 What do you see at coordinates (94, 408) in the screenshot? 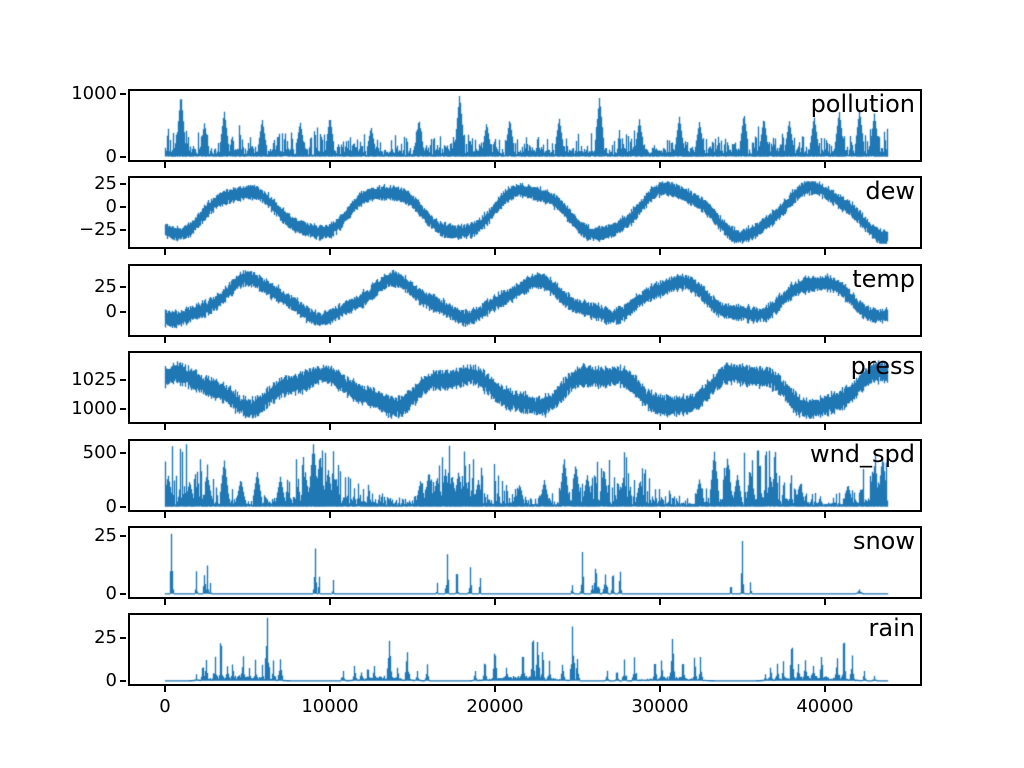
I see `y-tick-label-press: 1000` at bounding box center [94, 408].